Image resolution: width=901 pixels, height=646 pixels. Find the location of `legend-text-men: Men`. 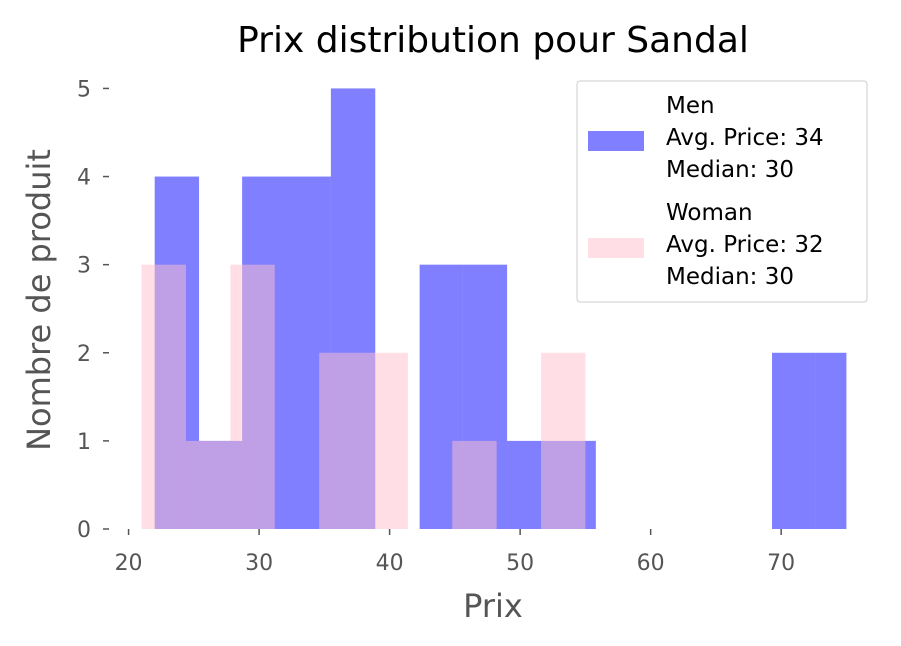

legend-text-men: Men is located at coordinates (690, 106).